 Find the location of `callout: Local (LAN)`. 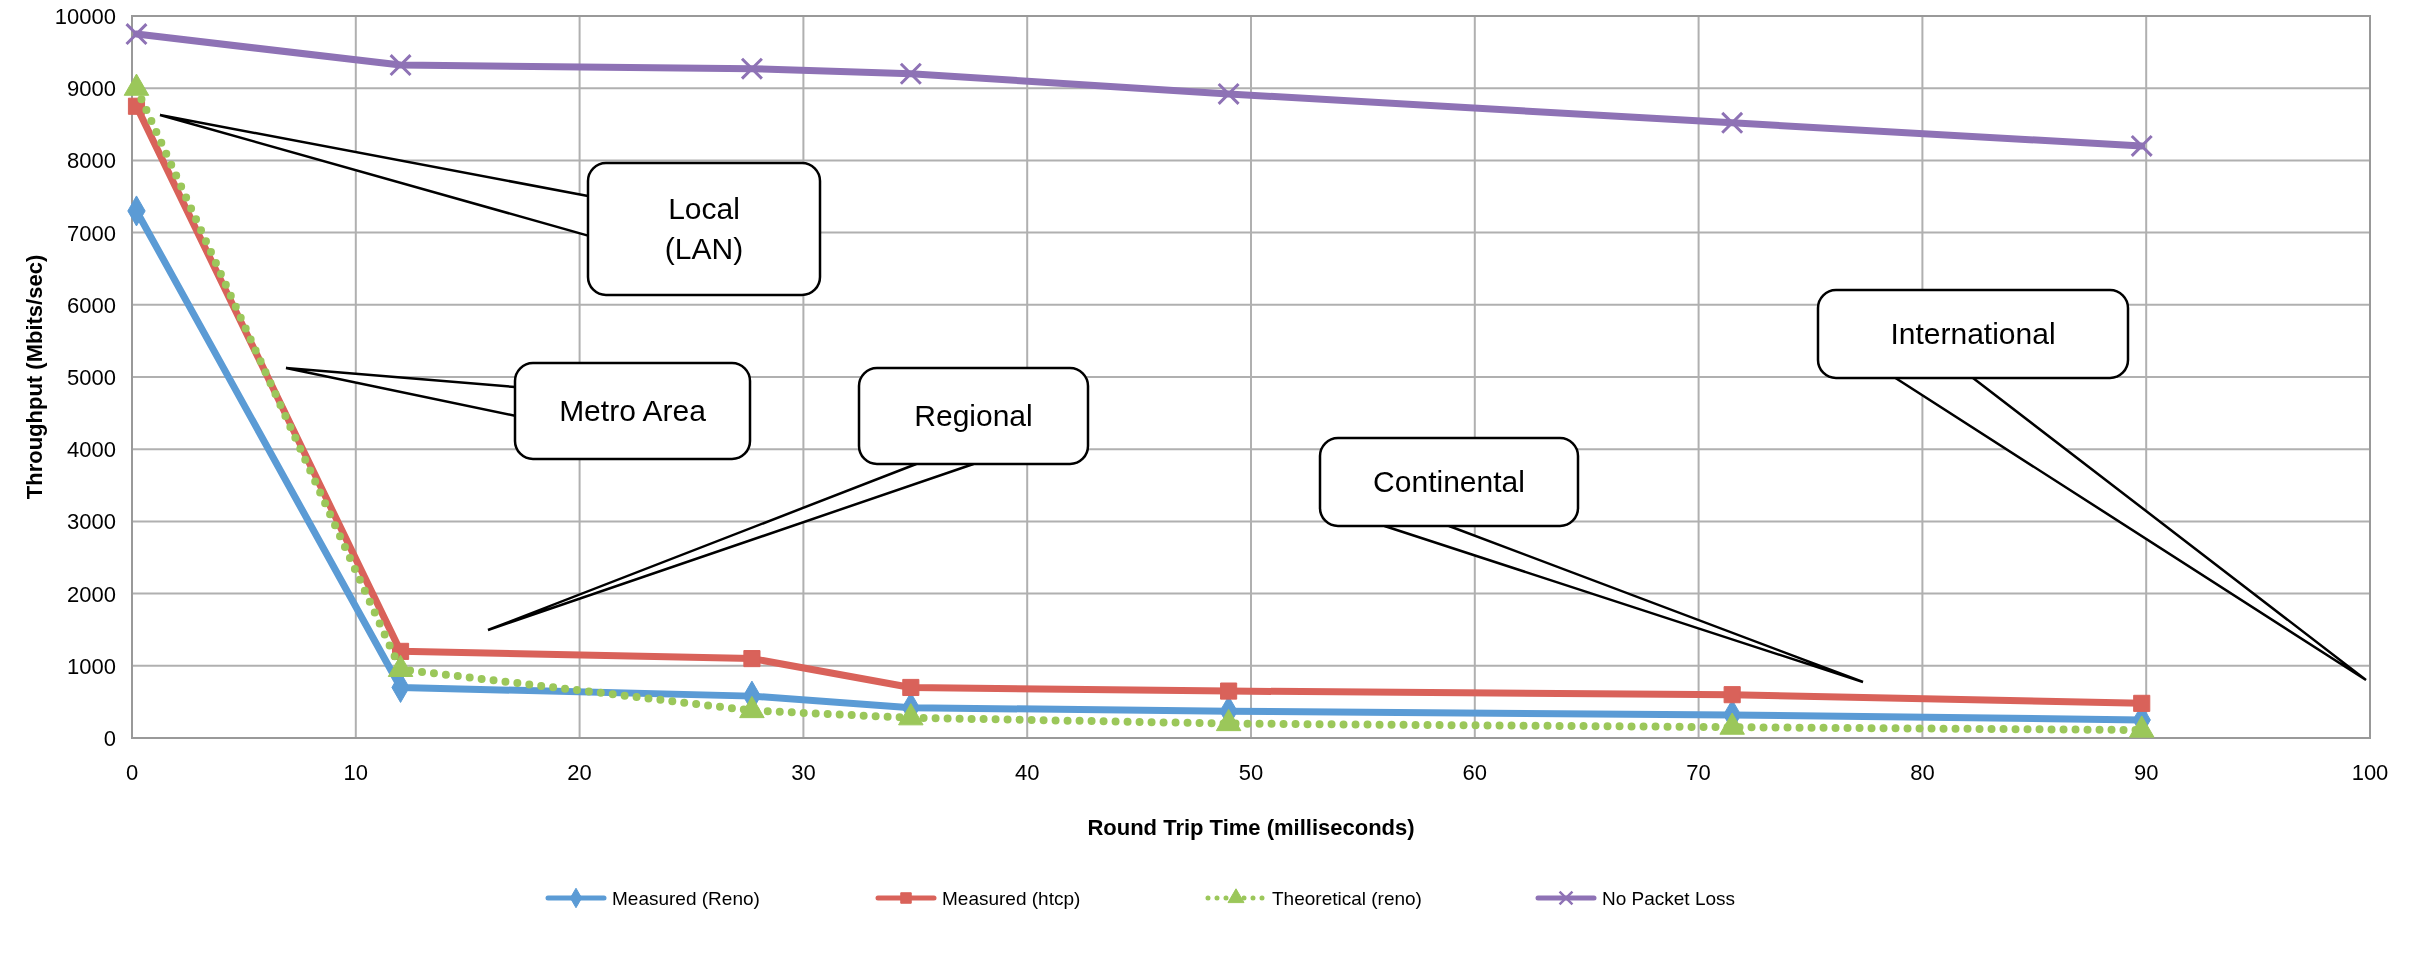

callout: Local (LAN) is located at coordinates (490, 205).